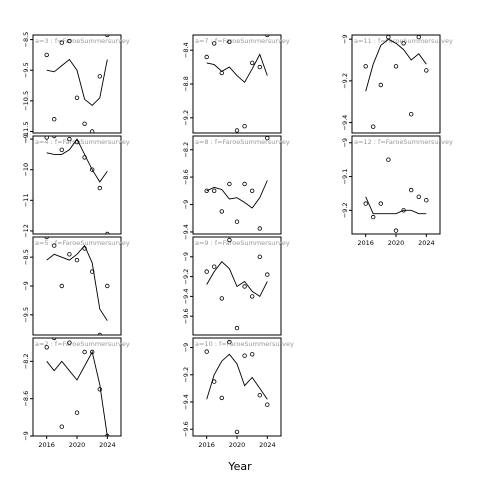 This screenshot has width=480, height=480. I want to click on y-tick-label: −9.6, so click(186, 429).